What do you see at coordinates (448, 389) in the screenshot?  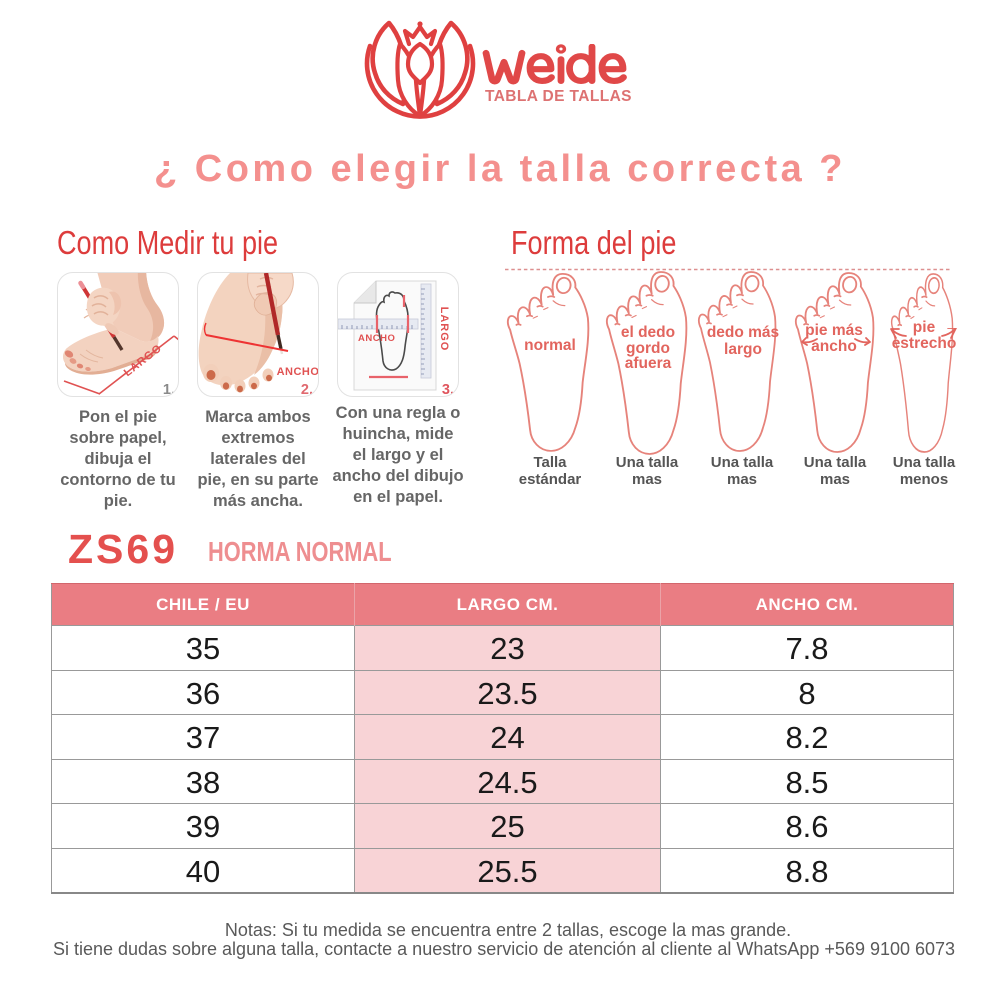 I see `svg-text: 3.` at bounding box center [448, 389].